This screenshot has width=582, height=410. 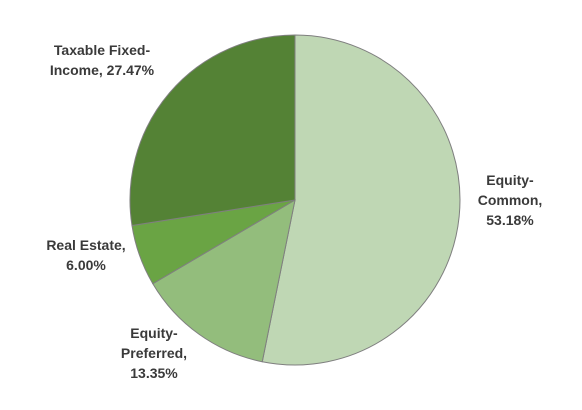 I want to click on slice-label-line: Income, 27.47%, so click(x=102, y=70).